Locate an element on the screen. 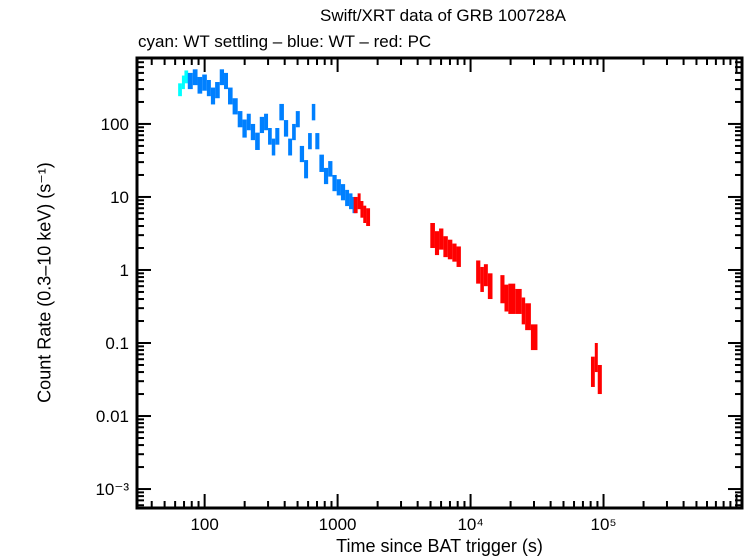 The width and height of the screenshot is (746, 558). x-axis-label: Time since BAT trigger (s) is located at coordinates (439, 546).